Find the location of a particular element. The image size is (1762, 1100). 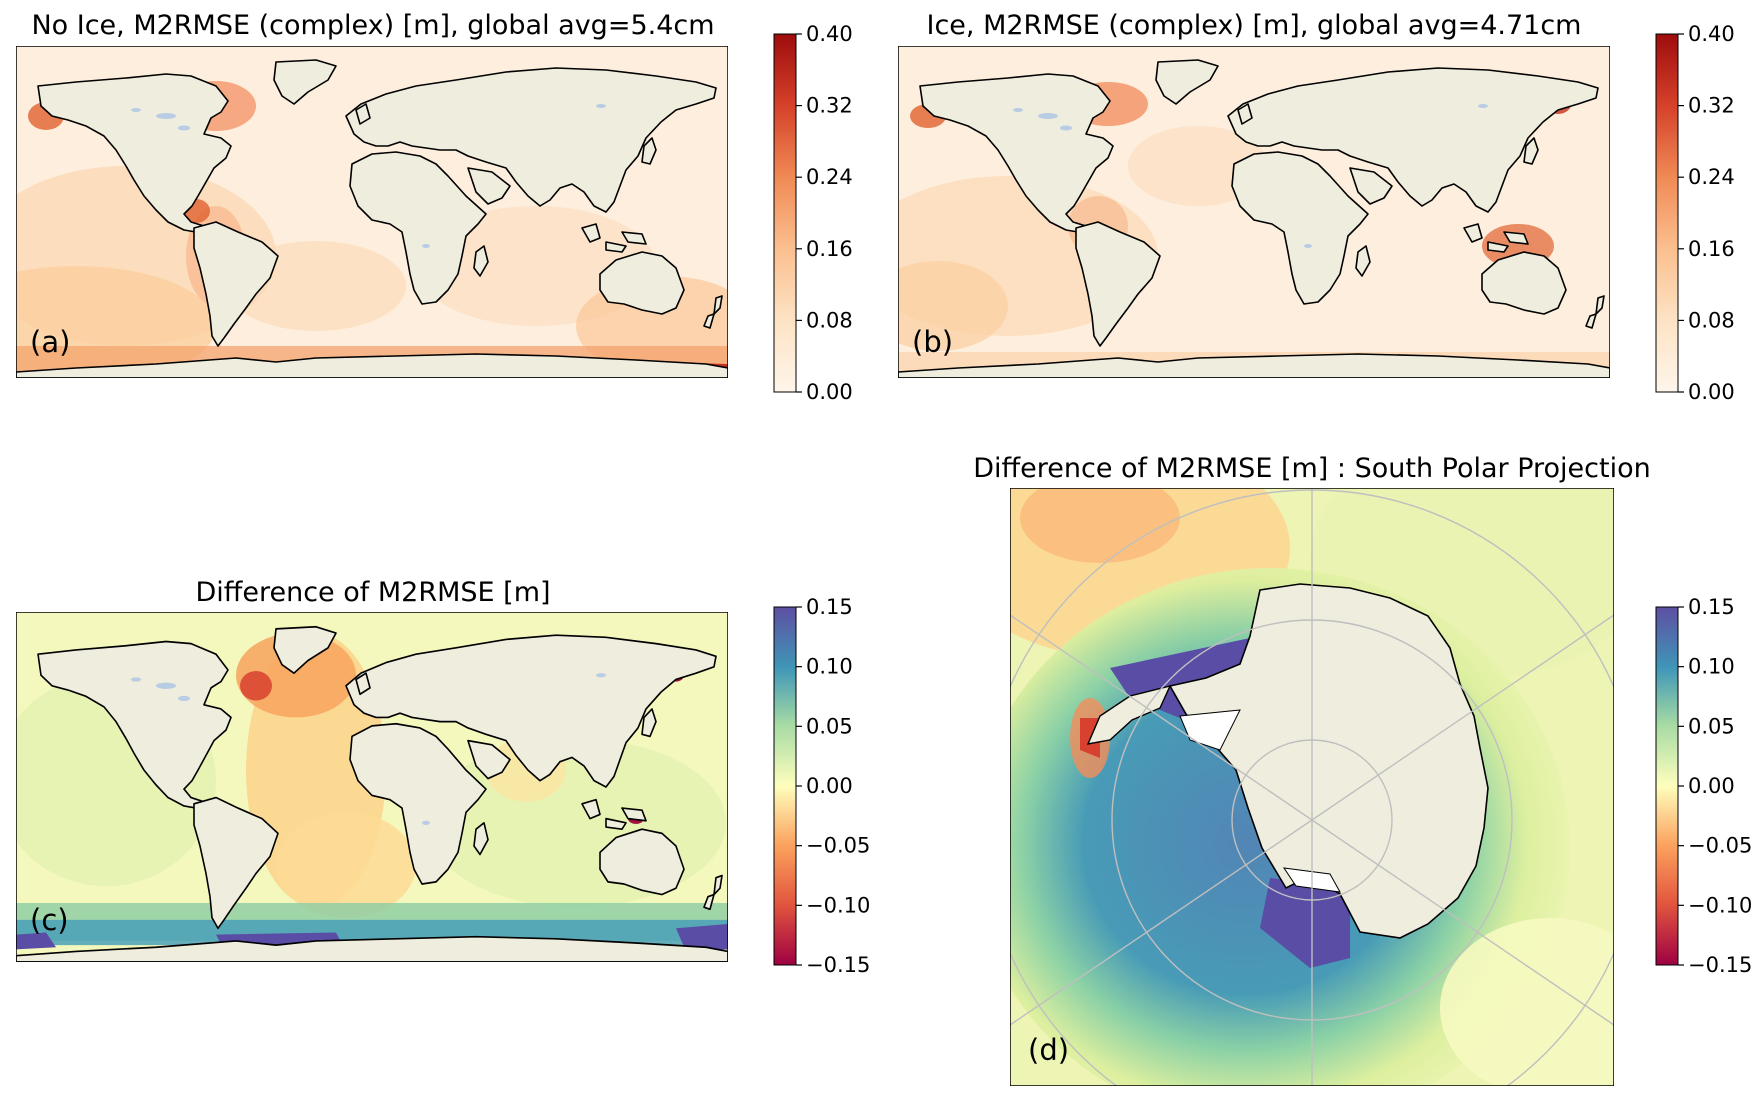

panel-b-colorbar: 0.40 0.32 0.24 0.16 0.08 0.00 is located at coordinates (1695, 213).